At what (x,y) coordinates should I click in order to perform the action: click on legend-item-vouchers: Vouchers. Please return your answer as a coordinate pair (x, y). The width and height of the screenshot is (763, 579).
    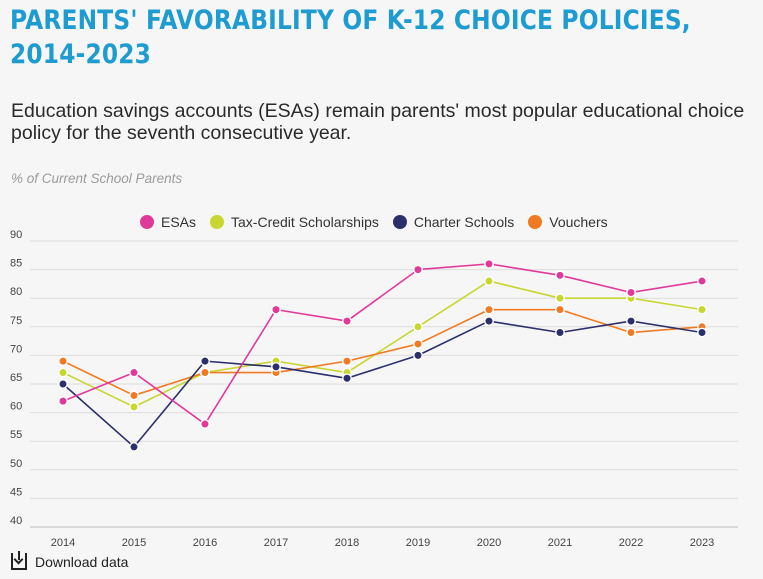
    Looking at the image, I should click on (568, 222).